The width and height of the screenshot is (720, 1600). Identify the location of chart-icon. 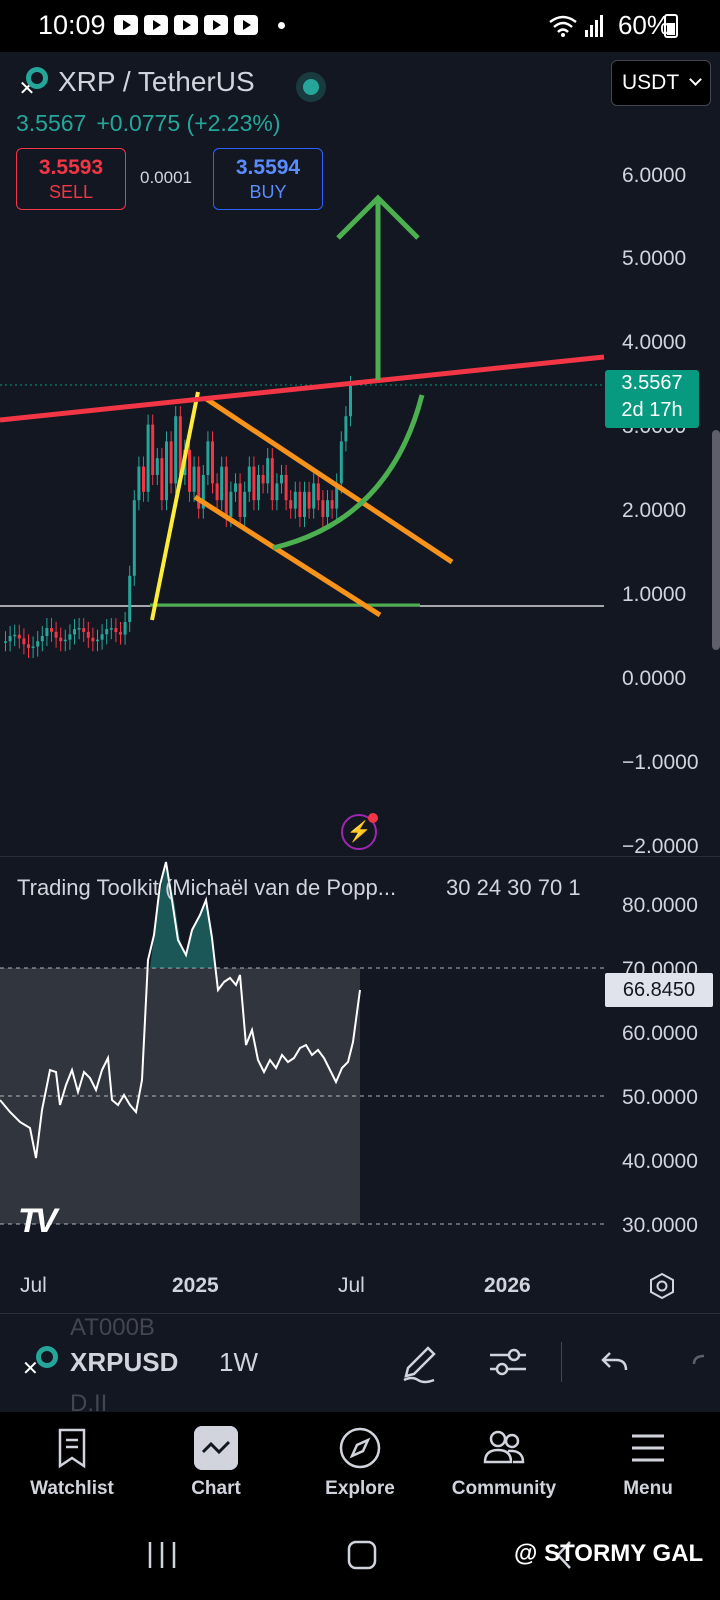
(216, 1448).